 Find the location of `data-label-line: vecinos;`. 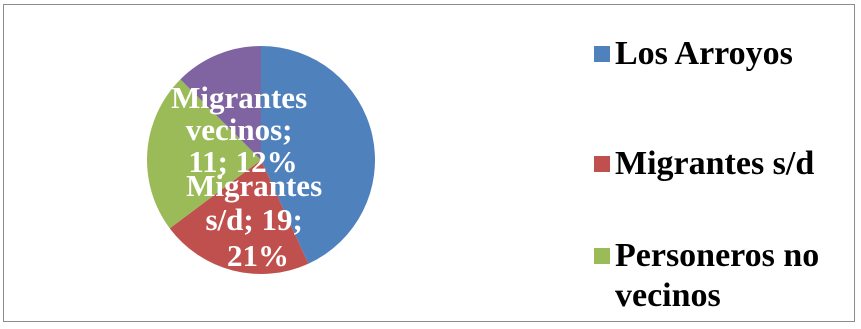

data-label-line: vecinos; is located at coordinates (239, 129).